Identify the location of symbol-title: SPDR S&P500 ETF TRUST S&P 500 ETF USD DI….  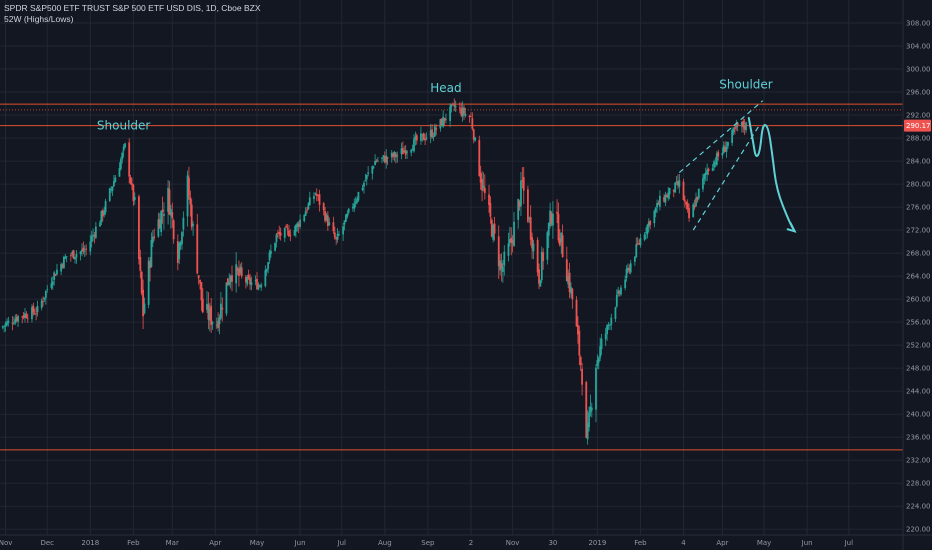
(132, 8).